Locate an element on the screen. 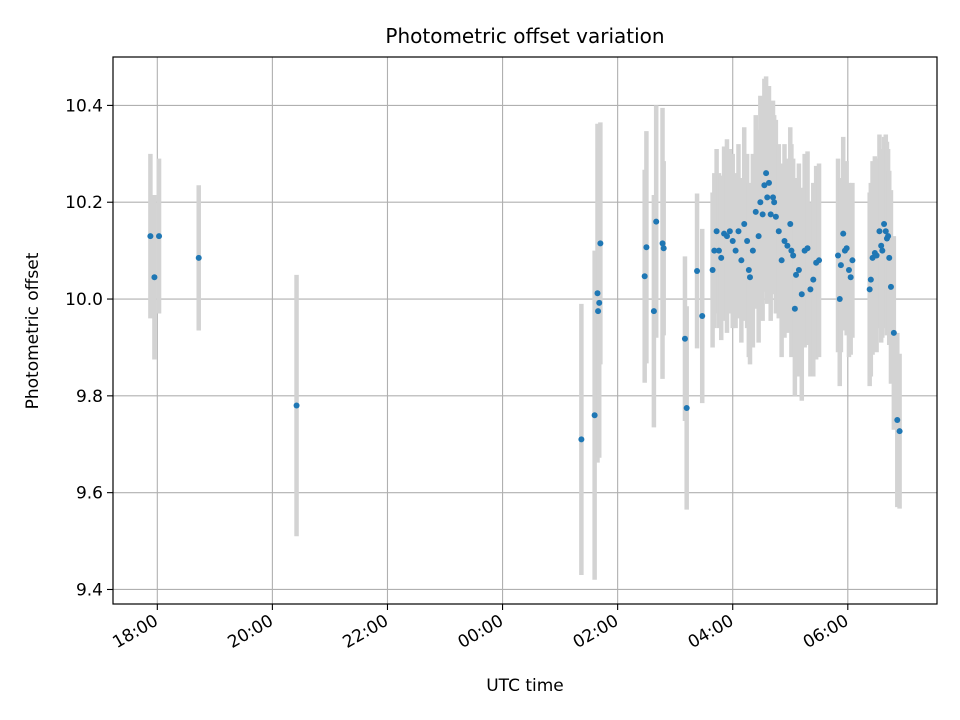  y-tick-label: 9.8 is located at coordinates (89, 397).